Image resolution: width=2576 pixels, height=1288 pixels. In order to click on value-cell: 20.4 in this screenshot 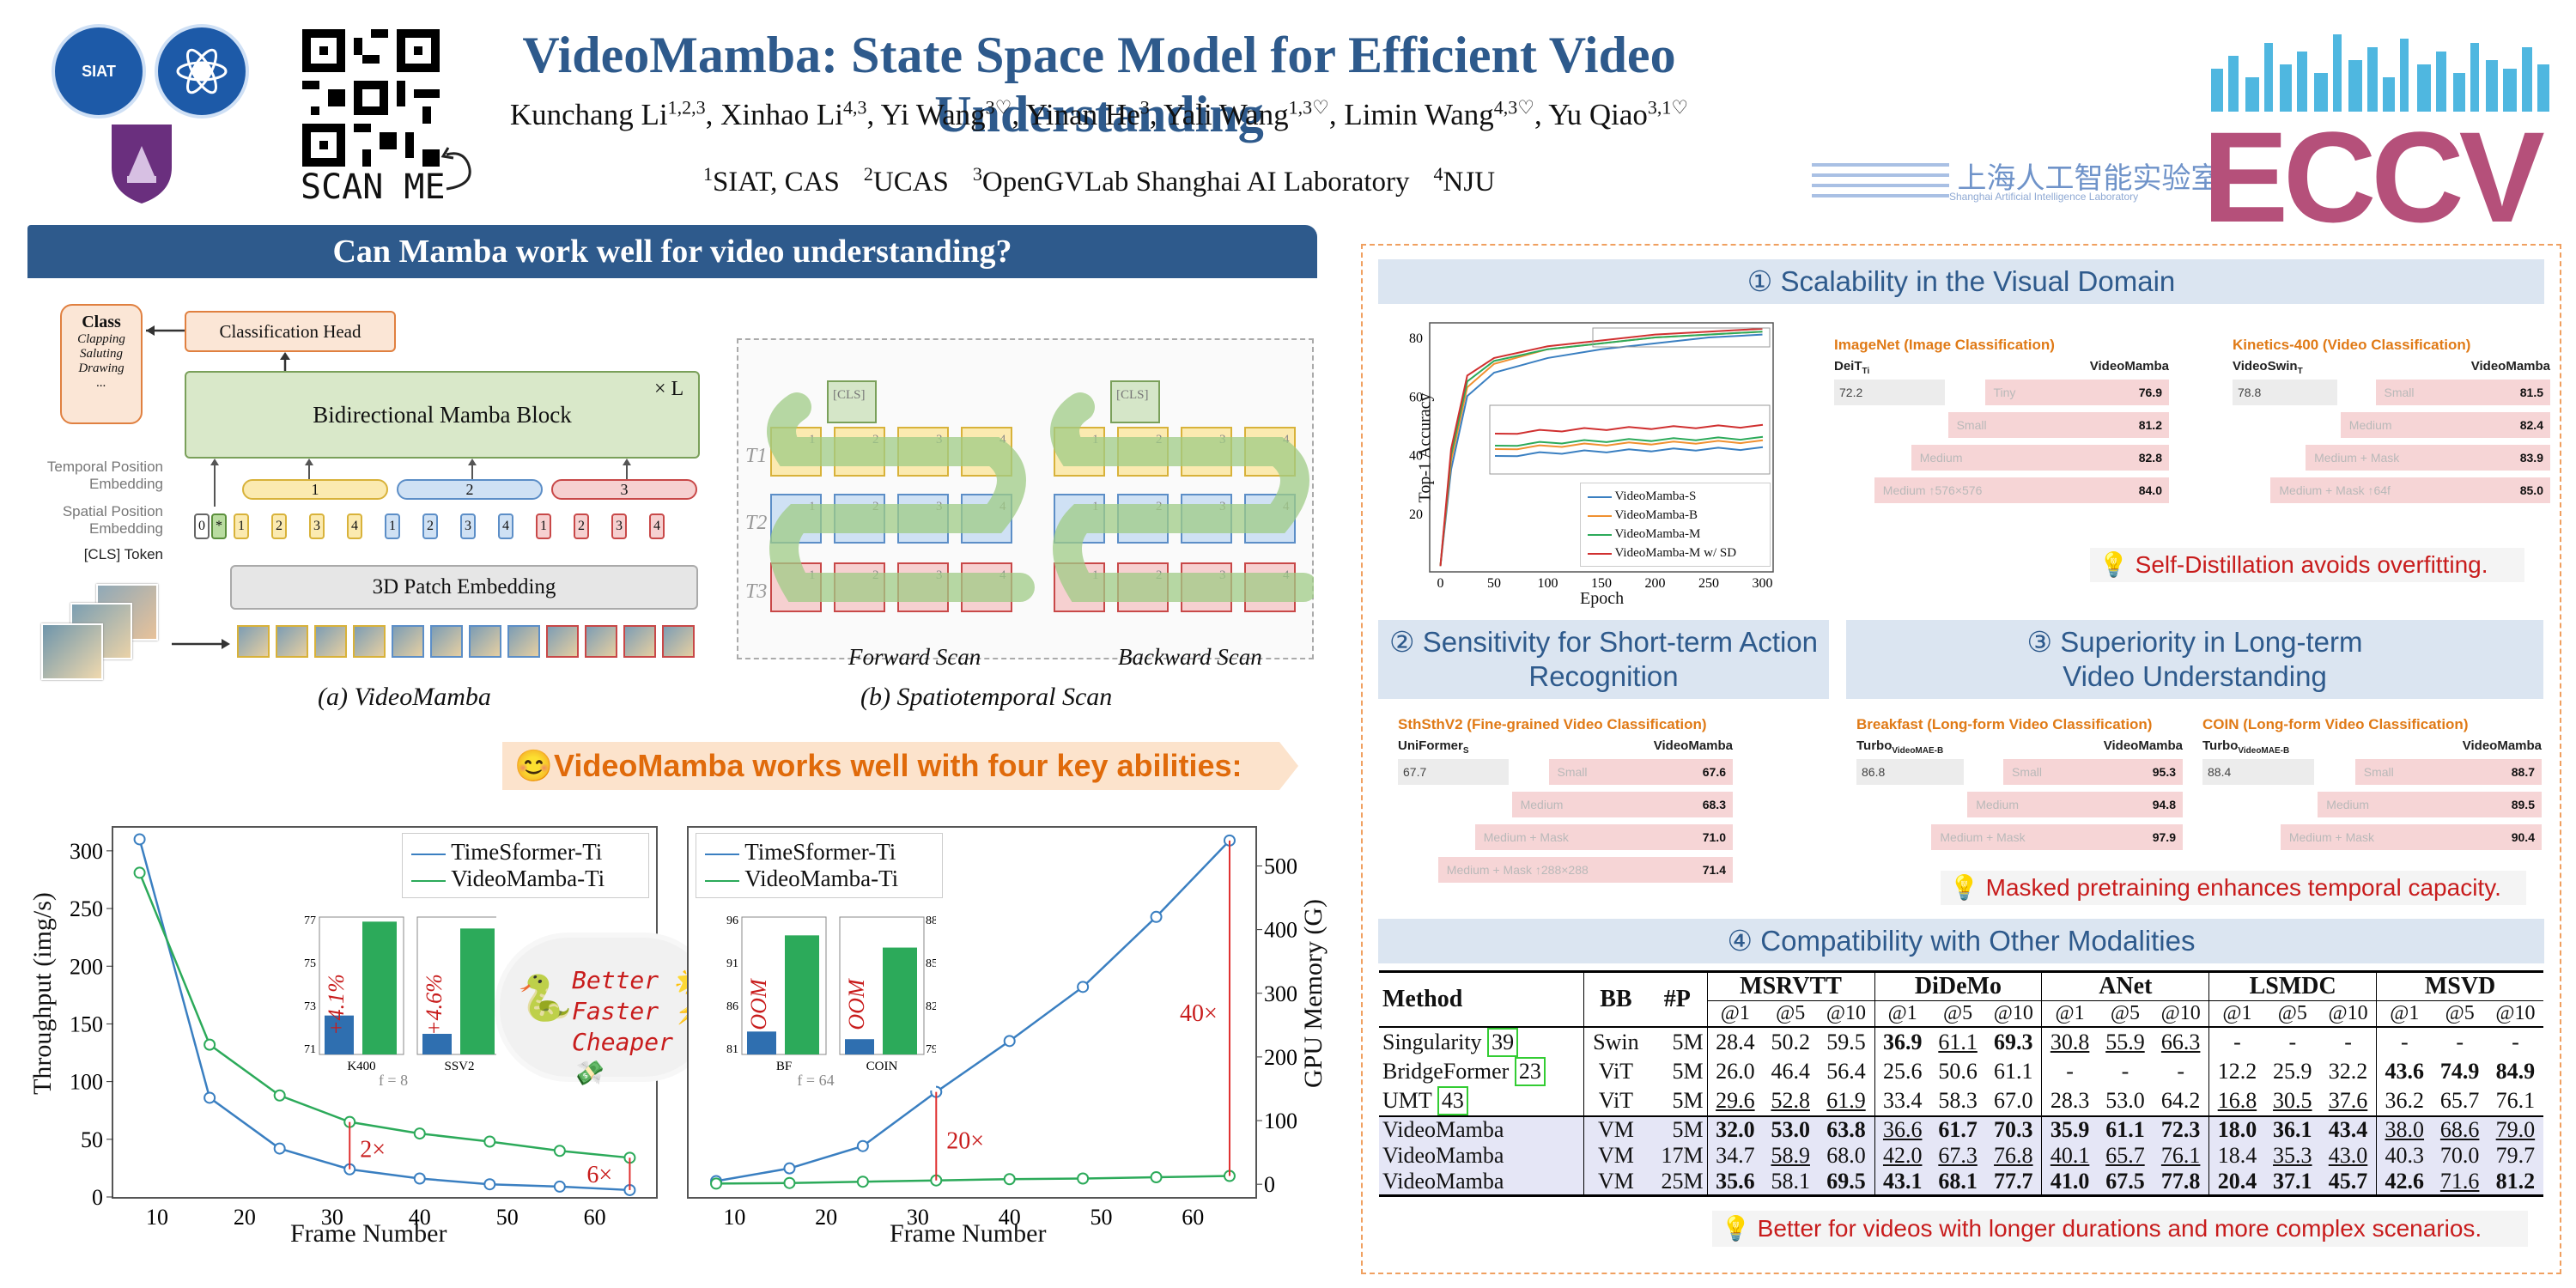, I will do `click(2237, 1181)`.